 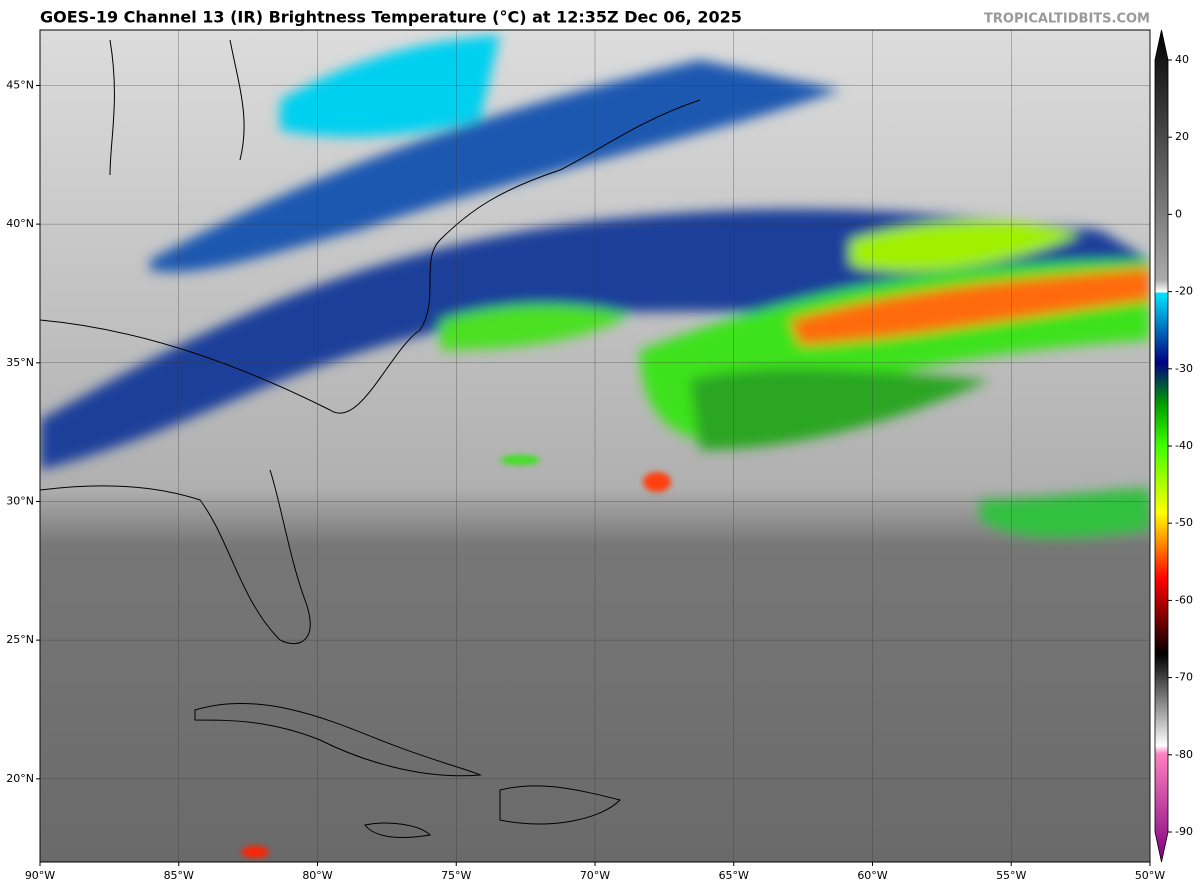 What do you see at coordinates (456, 875) in the screenshot?
I see `lon-tick-label: 75°W` at bounding box center [456, 875].